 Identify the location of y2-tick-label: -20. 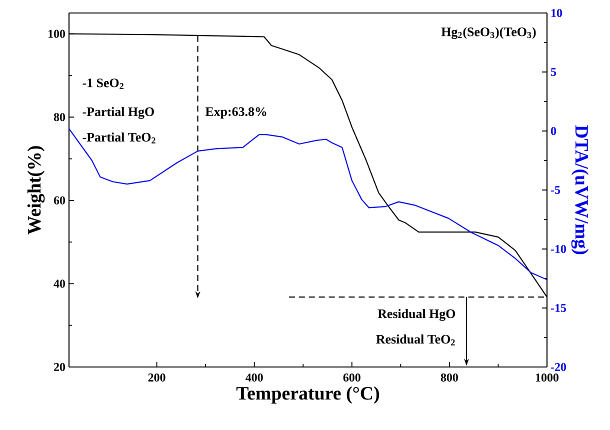
(558, 367).